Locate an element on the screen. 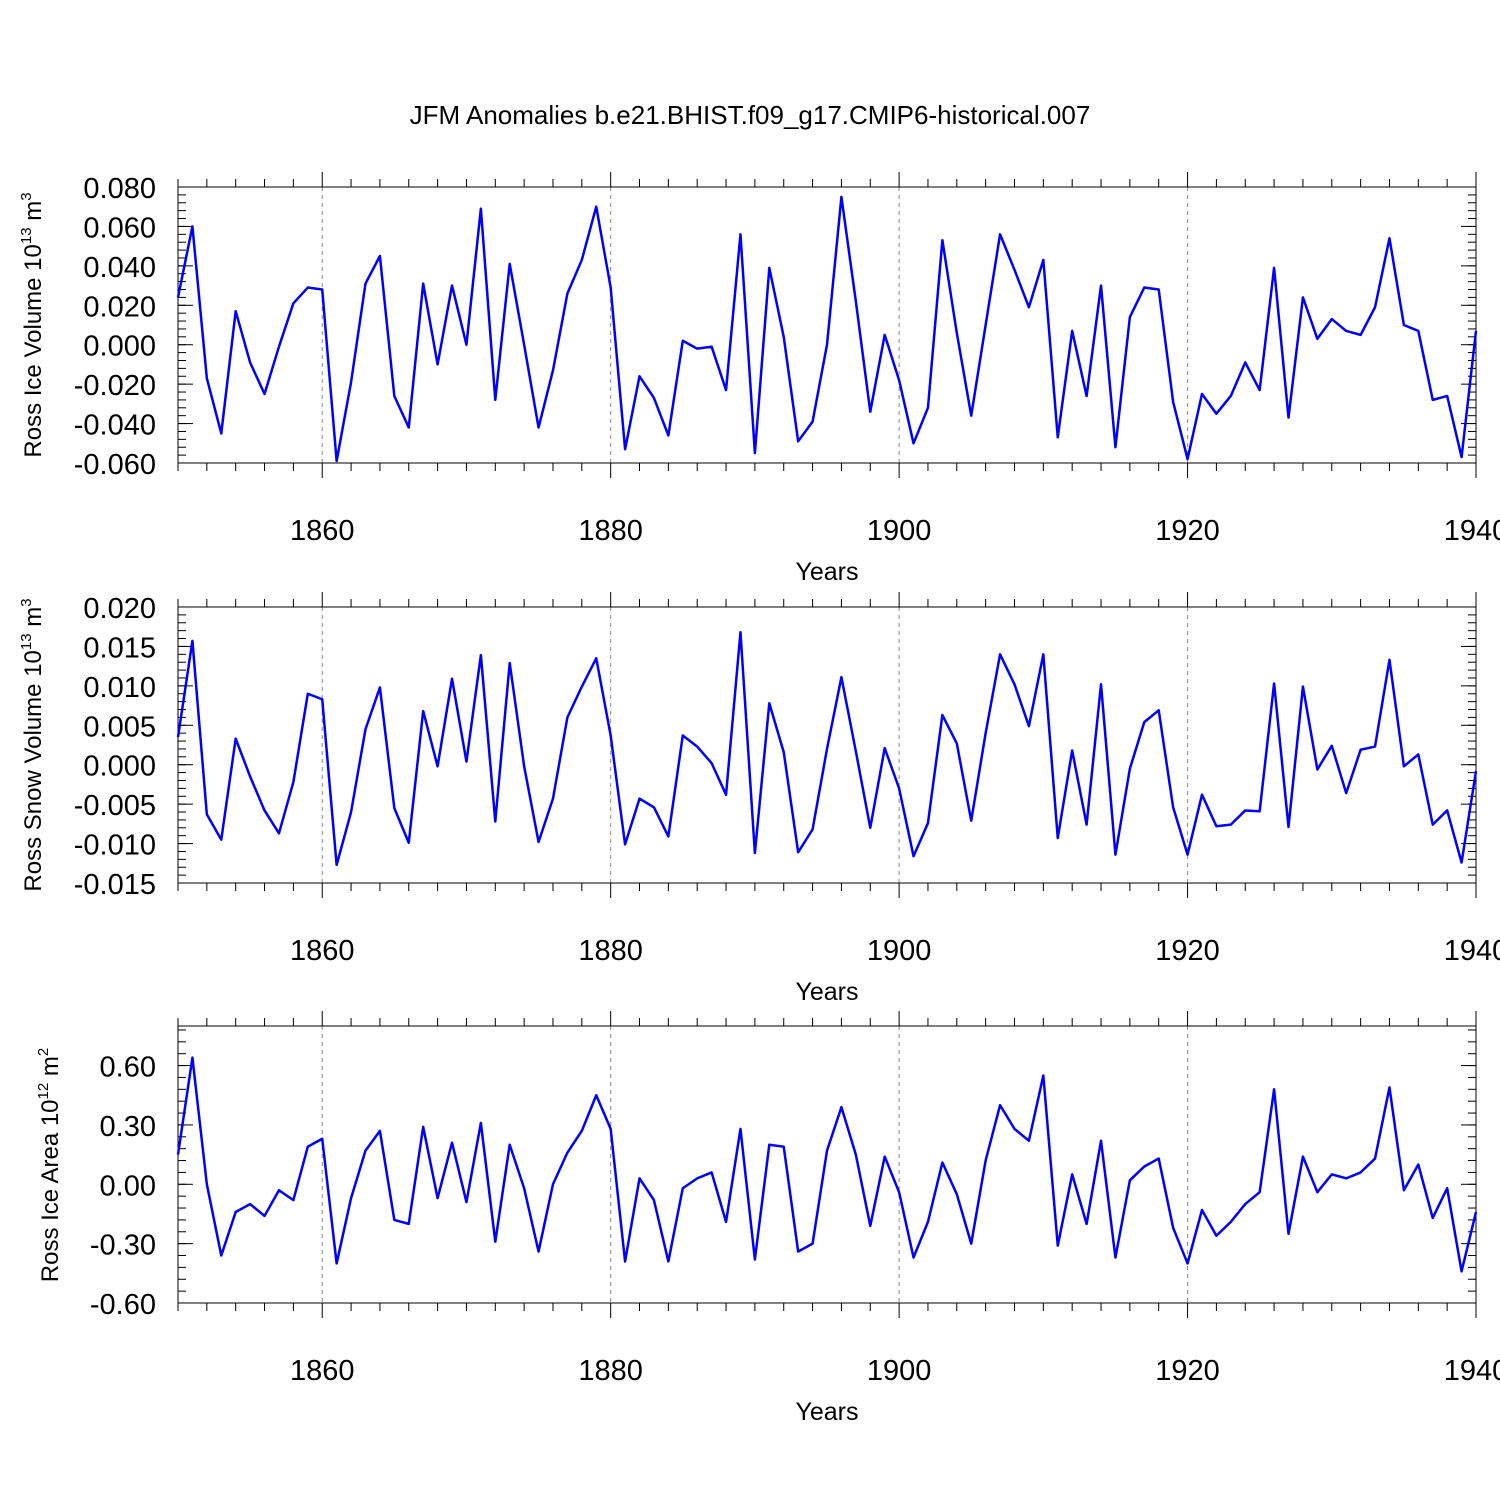 This screenshot has width=1500, height=1500. y-tick-label: -0.010 is located at coordinates (115, 846).